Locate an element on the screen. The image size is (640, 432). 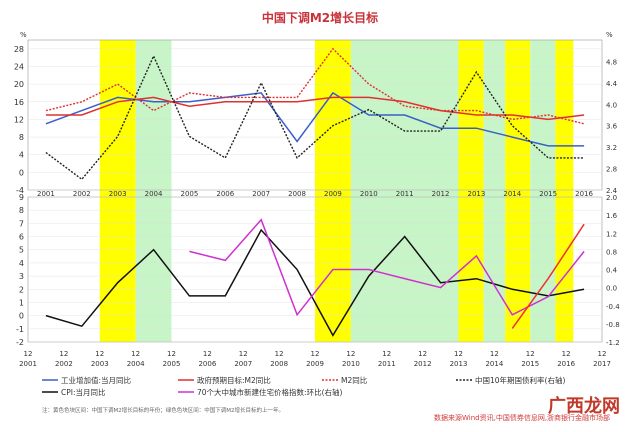
bottom-y-tick-5: 3 is located at coordinates (21, 276).